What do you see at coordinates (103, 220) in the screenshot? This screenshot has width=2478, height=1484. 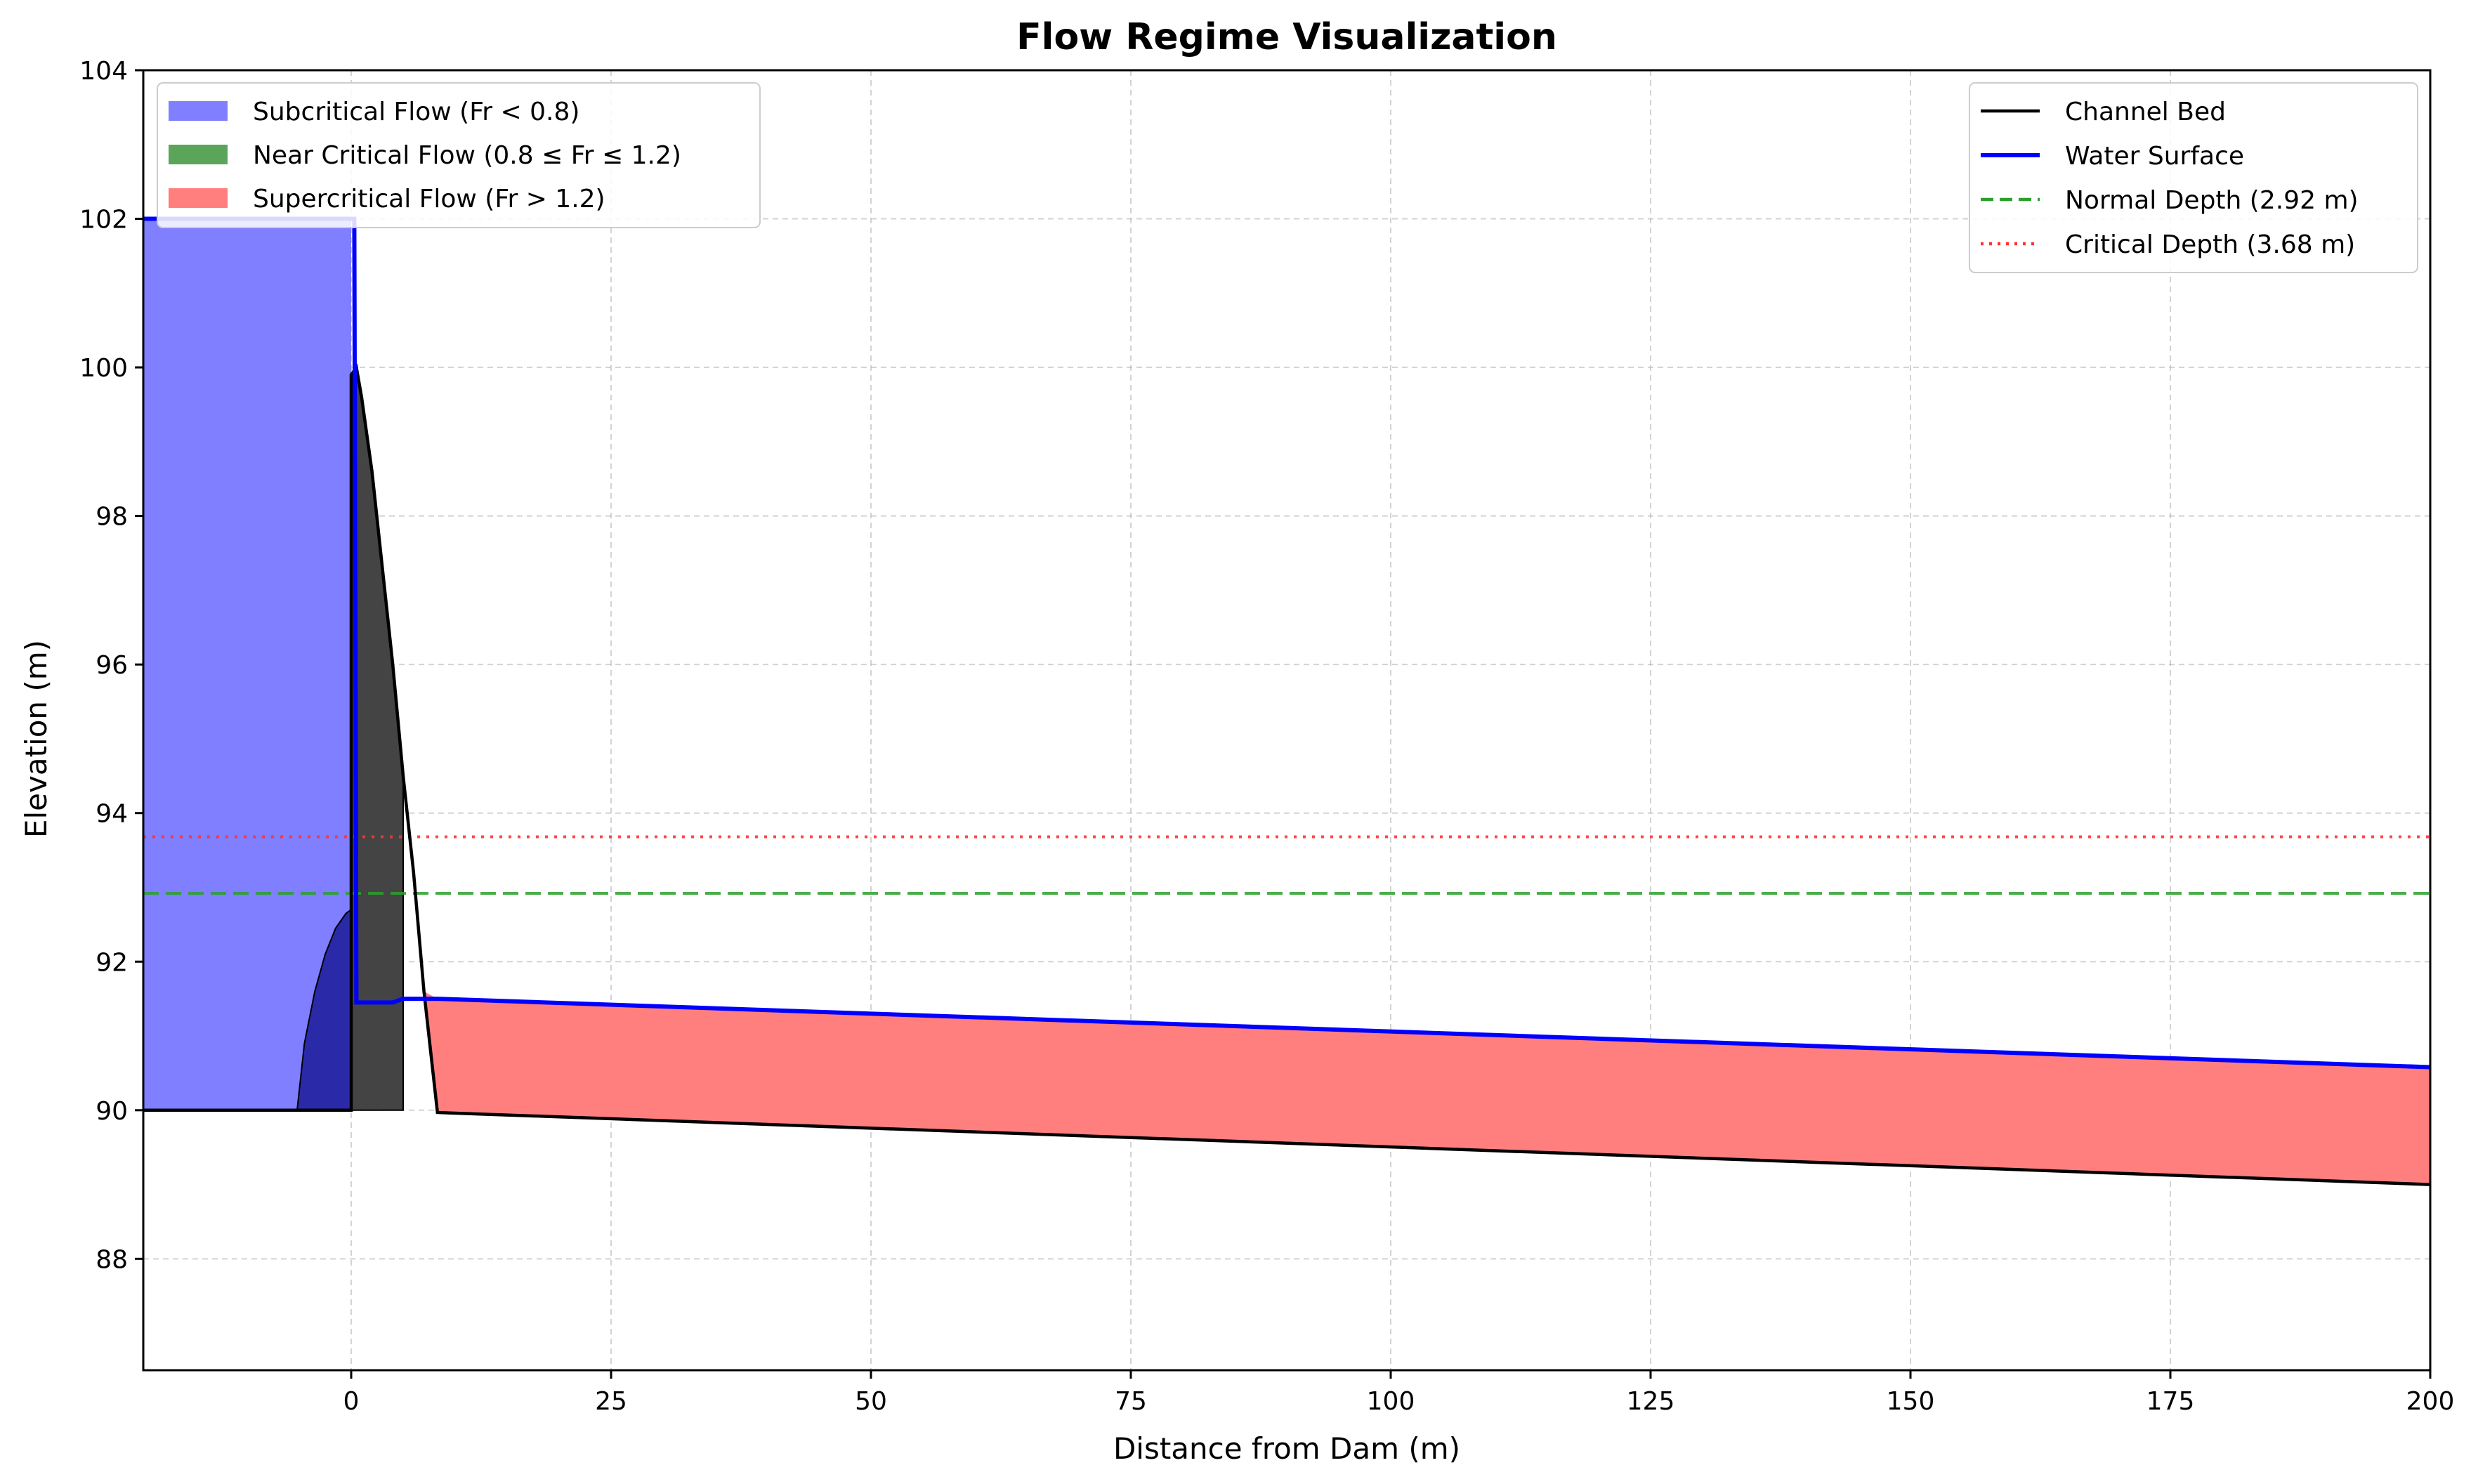 I see `y-tick-label: 102` at bounding box center [103, 220].